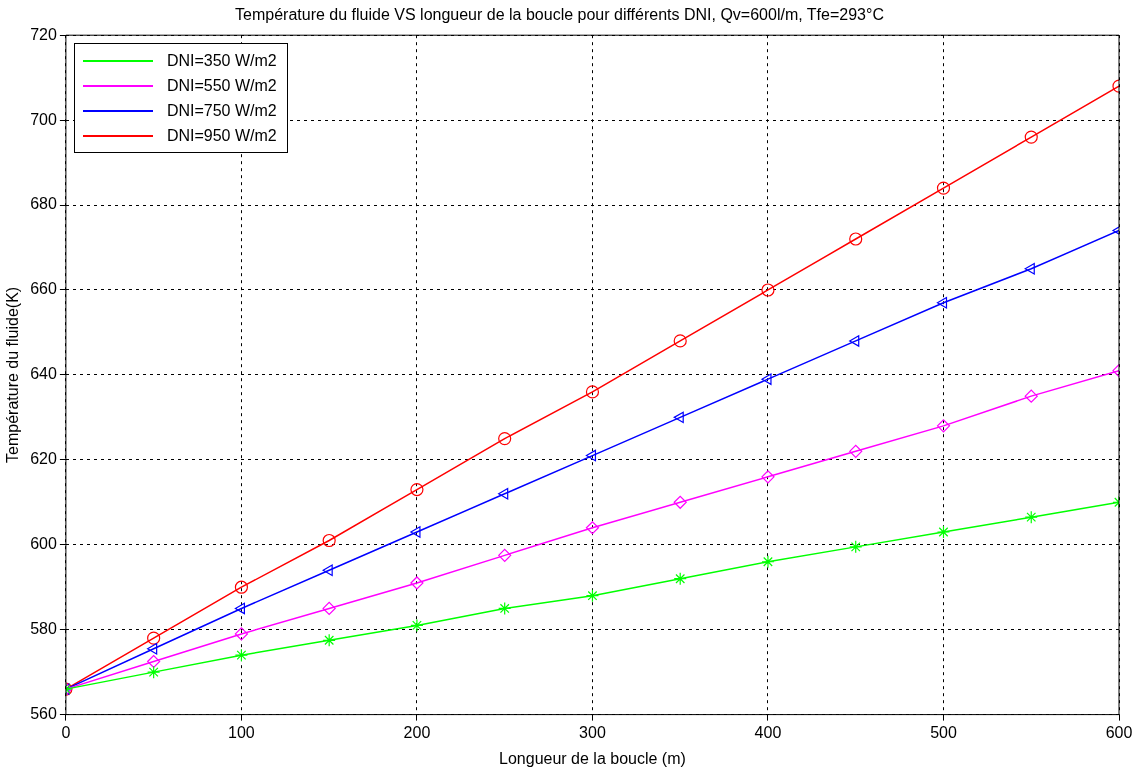  Describe the element at coordinates (66, 732) in the screenshot. I see `x-tick-label: 0` at that location.